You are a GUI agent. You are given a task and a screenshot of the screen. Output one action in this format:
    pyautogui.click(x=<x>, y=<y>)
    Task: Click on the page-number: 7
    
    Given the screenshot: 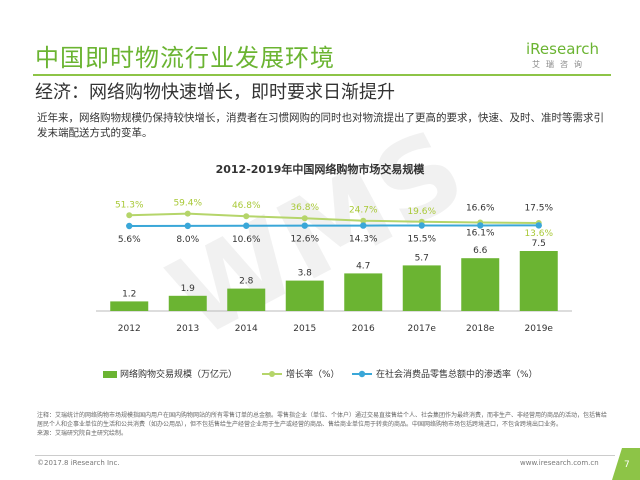 What is the action you would take?
    pyautogui.click(x=627, y=465)
    